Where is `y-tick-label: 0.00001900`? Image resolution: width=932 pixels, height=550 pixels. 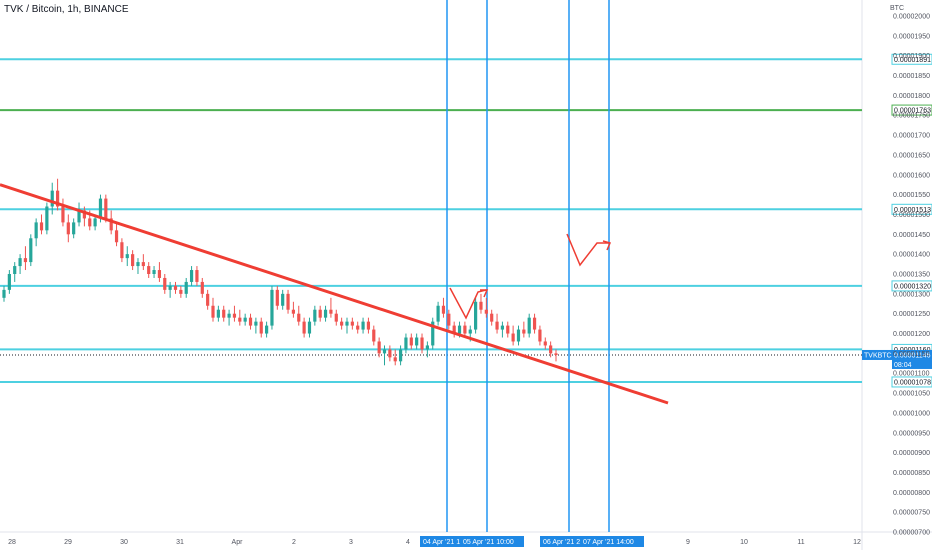
y-tick-label: 0.00001900 is located at coordinates (911, 56).